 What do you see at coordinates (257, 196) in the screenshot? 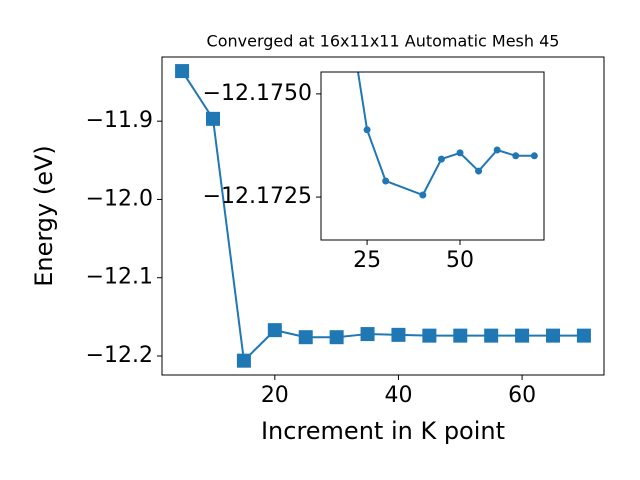
I see `y-tick-label: −12.1725` at bounding box center [257, 196].